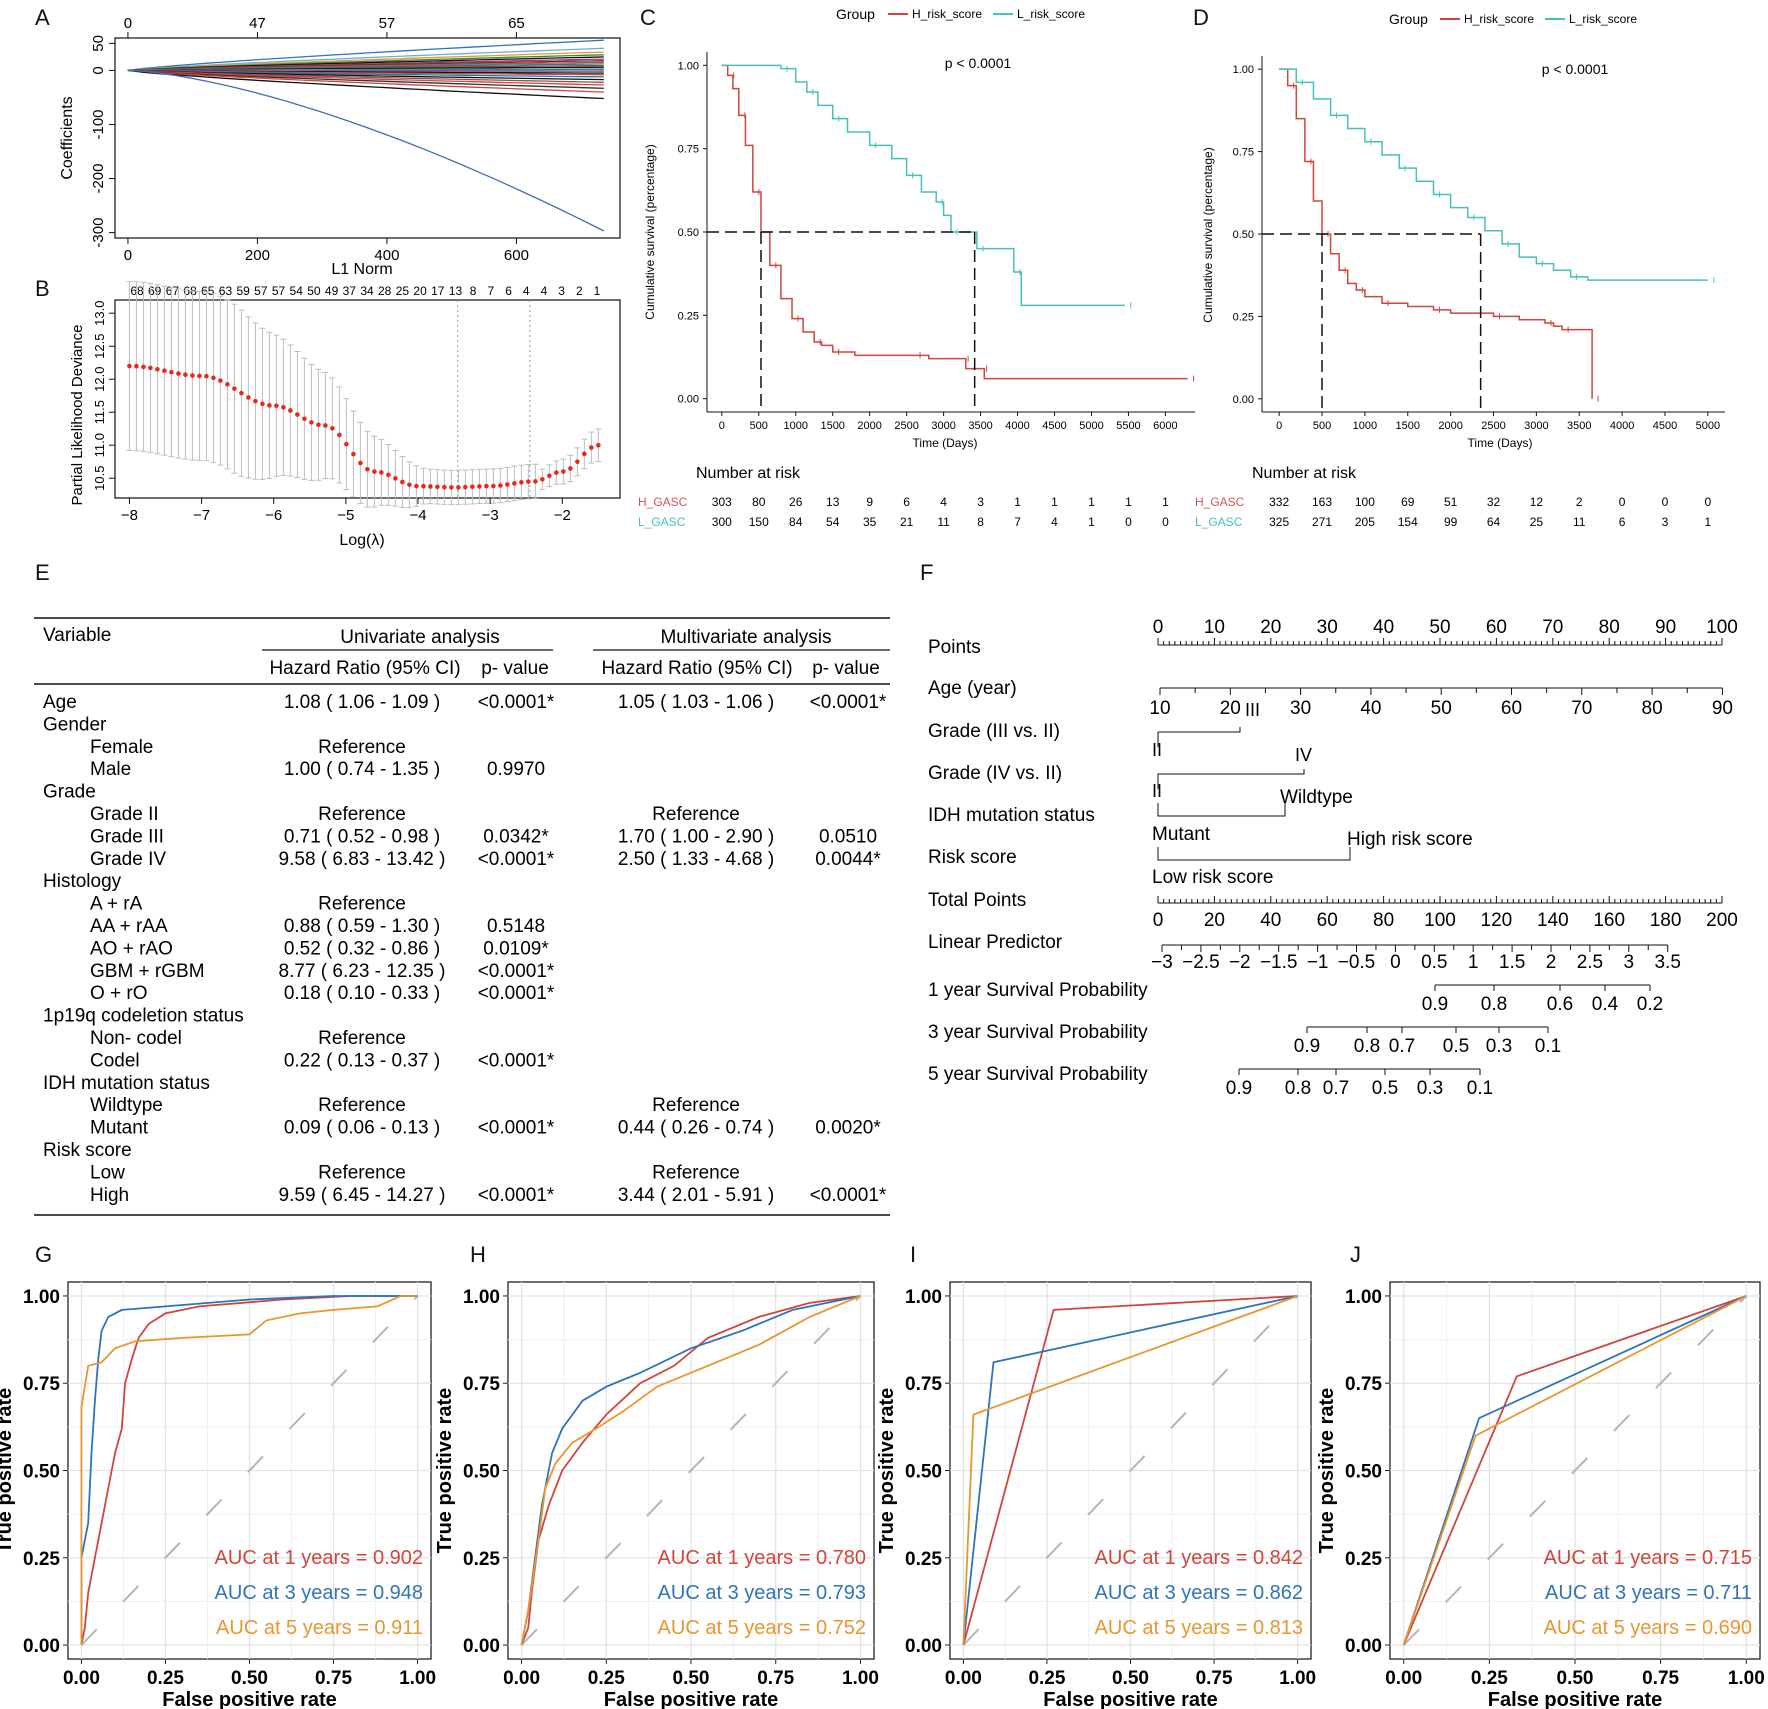 Image resolution: width=1768 pixels, height=1709 pixels. Describe the element at coordinates (1430, 1088) in the screenshot. I see `nomo-surv-tick-label: 0.3` at that location.